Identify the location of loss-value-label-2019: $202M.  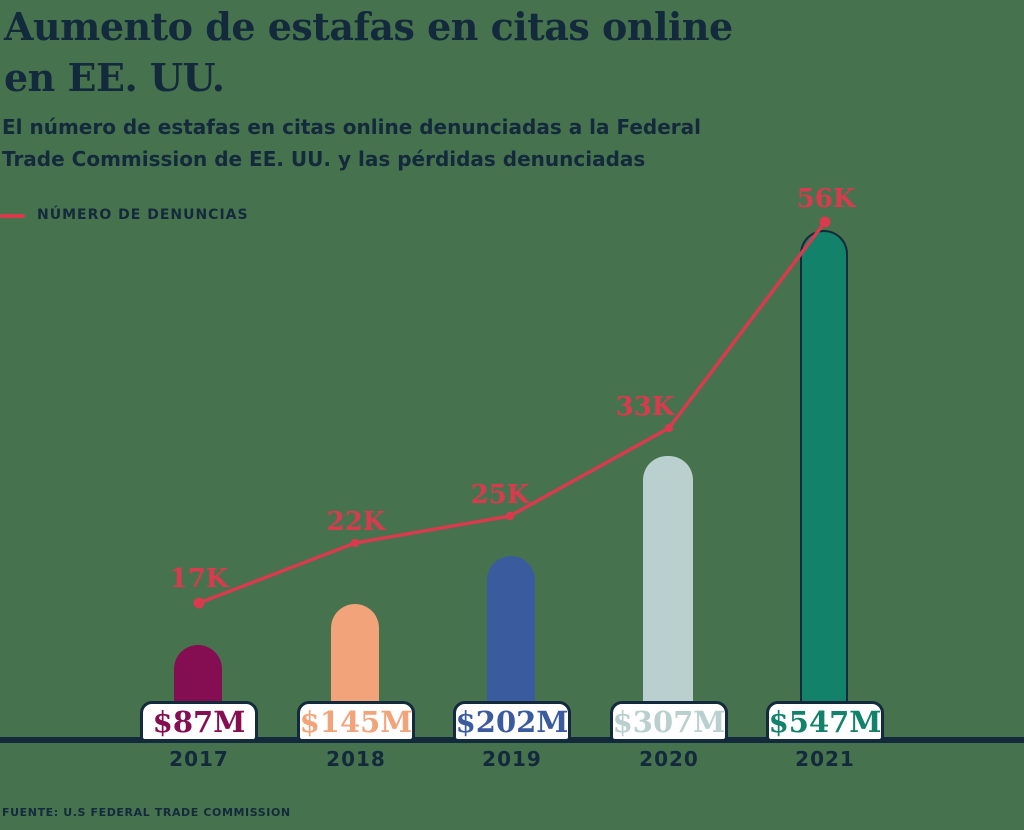
(512, 721).